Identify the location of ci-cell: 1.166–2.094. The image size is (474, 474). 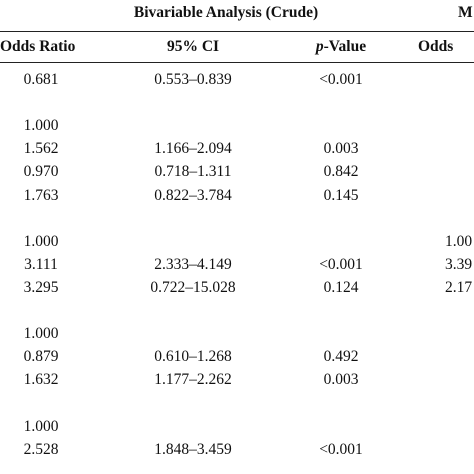
(193, 148).